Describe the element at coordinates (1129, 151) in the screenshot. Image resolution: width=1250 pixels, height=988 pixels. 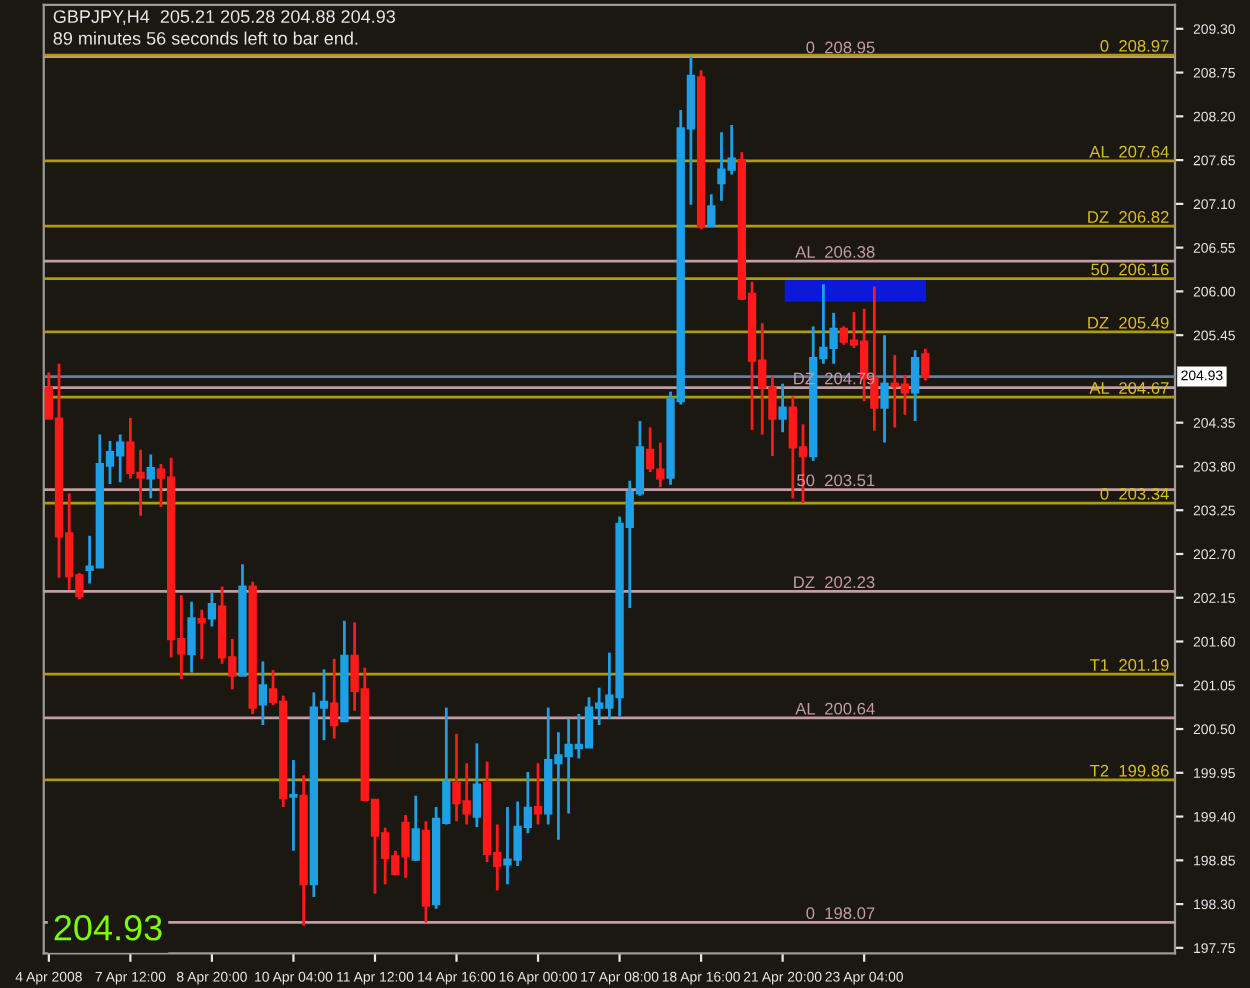
I see `ref-line-label: AL 207.64` at that location.